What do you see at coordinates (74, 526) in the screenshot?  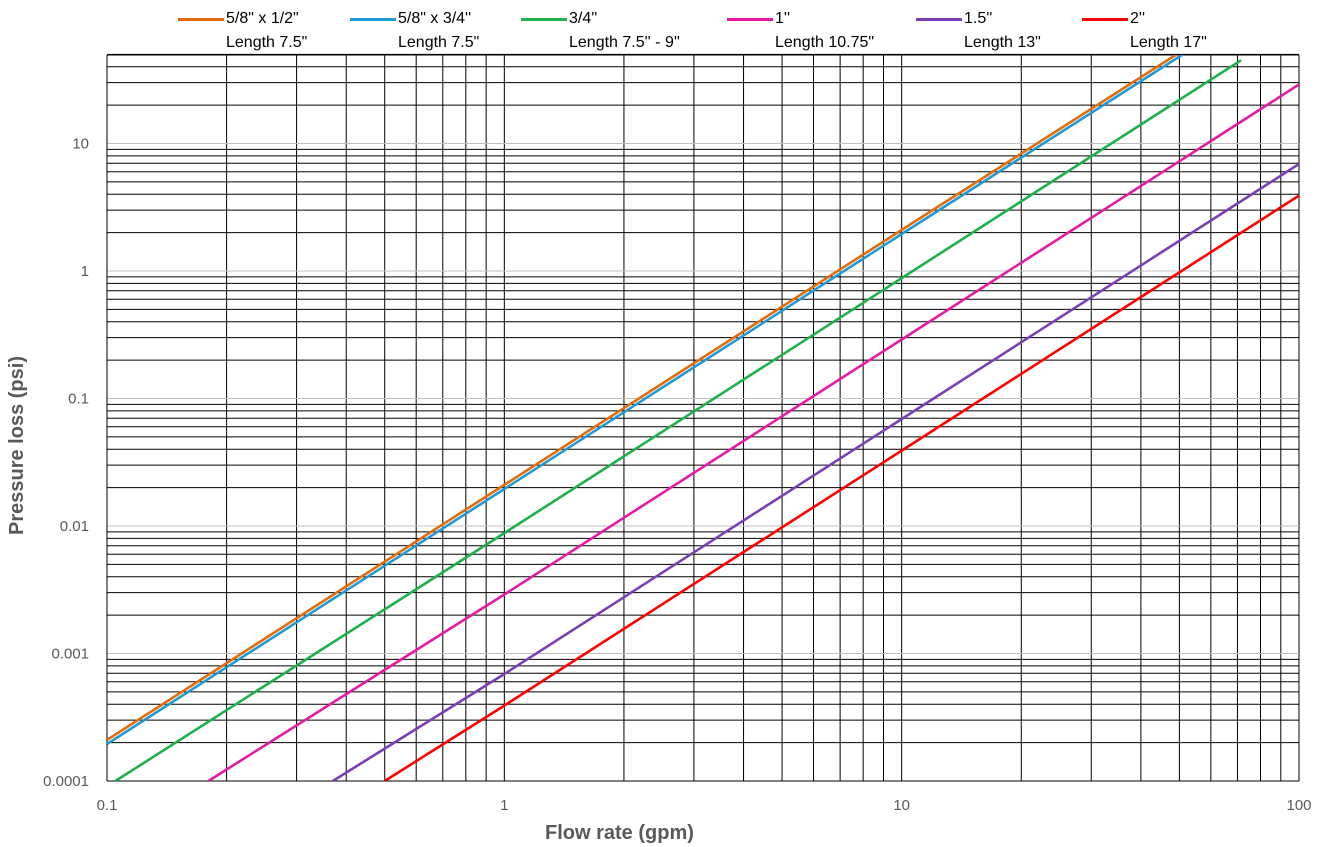 I see `y-tick-label: 0.01` at bounding box center [74, 526].